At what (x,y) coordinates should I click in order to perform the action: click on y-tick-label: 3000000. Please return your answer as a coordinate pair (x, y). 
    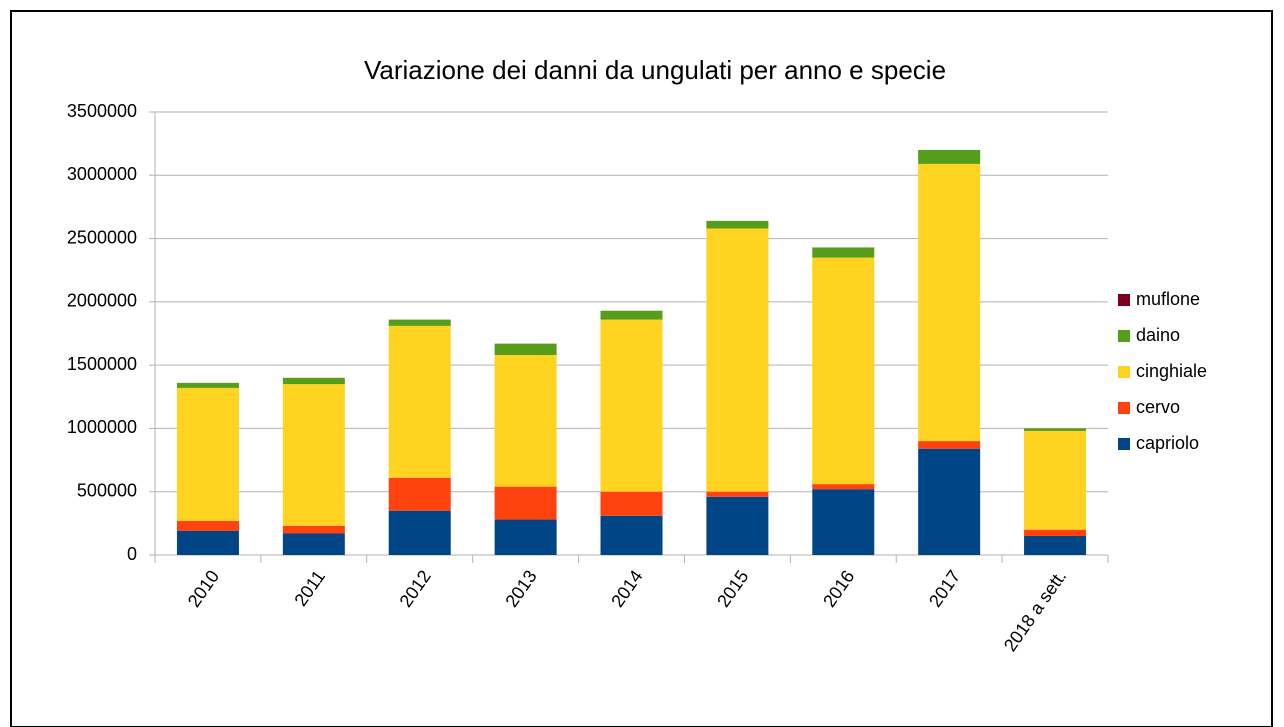
    Looking at the image, I should click on (102, 174).